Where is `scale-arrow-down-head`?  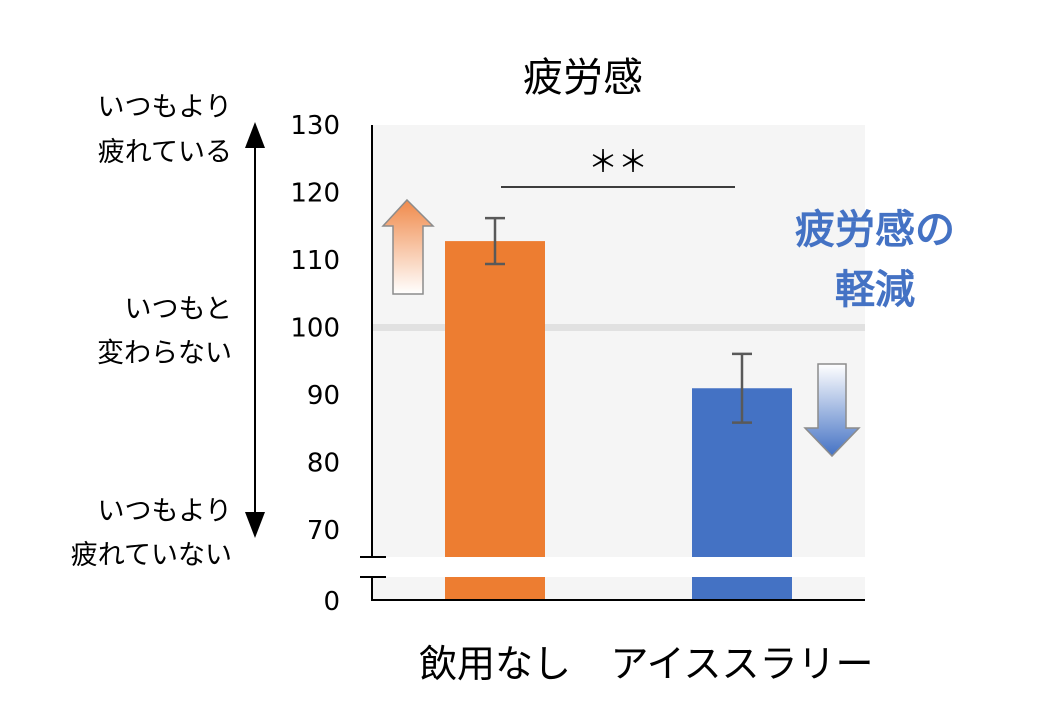 scale-arrow-down-head is located at coordinates (255, 525).